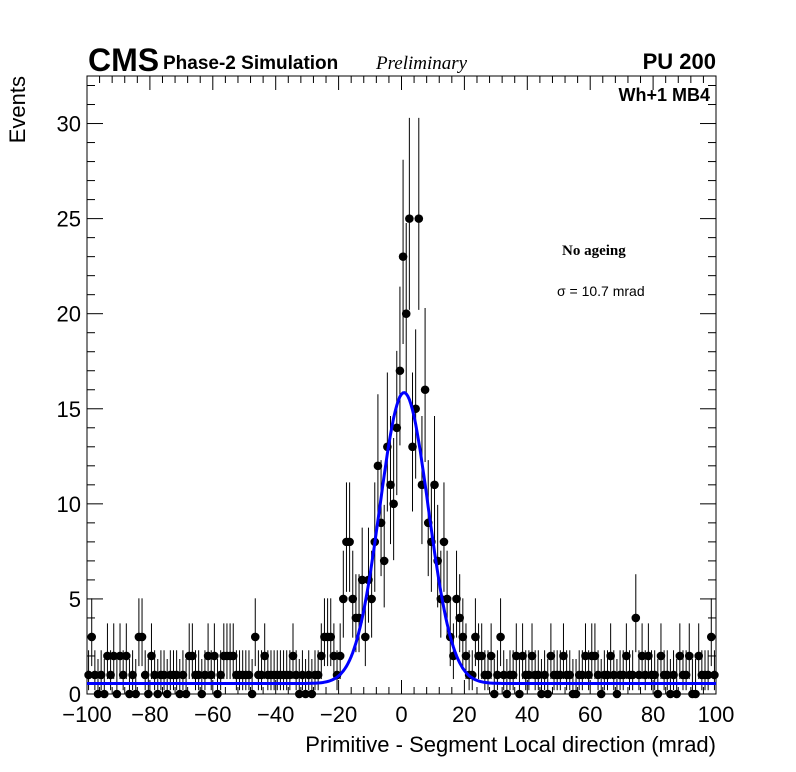 The image size is (796, 772). I want to click on x-tick-label: 100, so click(716, 714).